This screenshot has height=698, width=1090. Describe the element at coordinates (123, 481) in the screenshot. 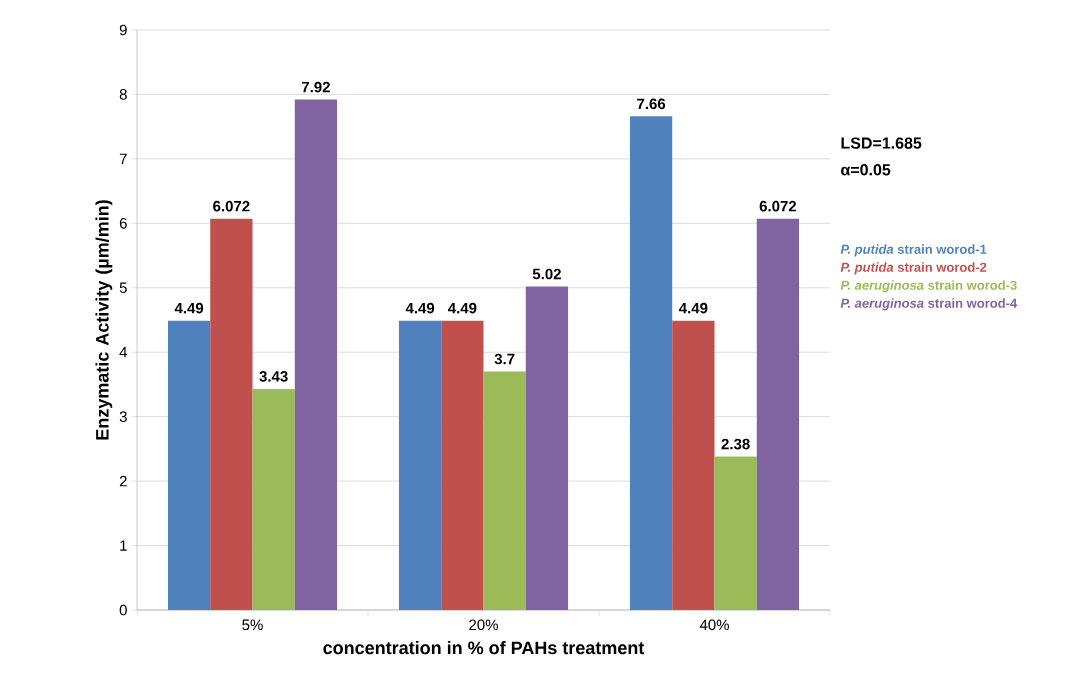

I see `y-tick-label: 2` at that location.